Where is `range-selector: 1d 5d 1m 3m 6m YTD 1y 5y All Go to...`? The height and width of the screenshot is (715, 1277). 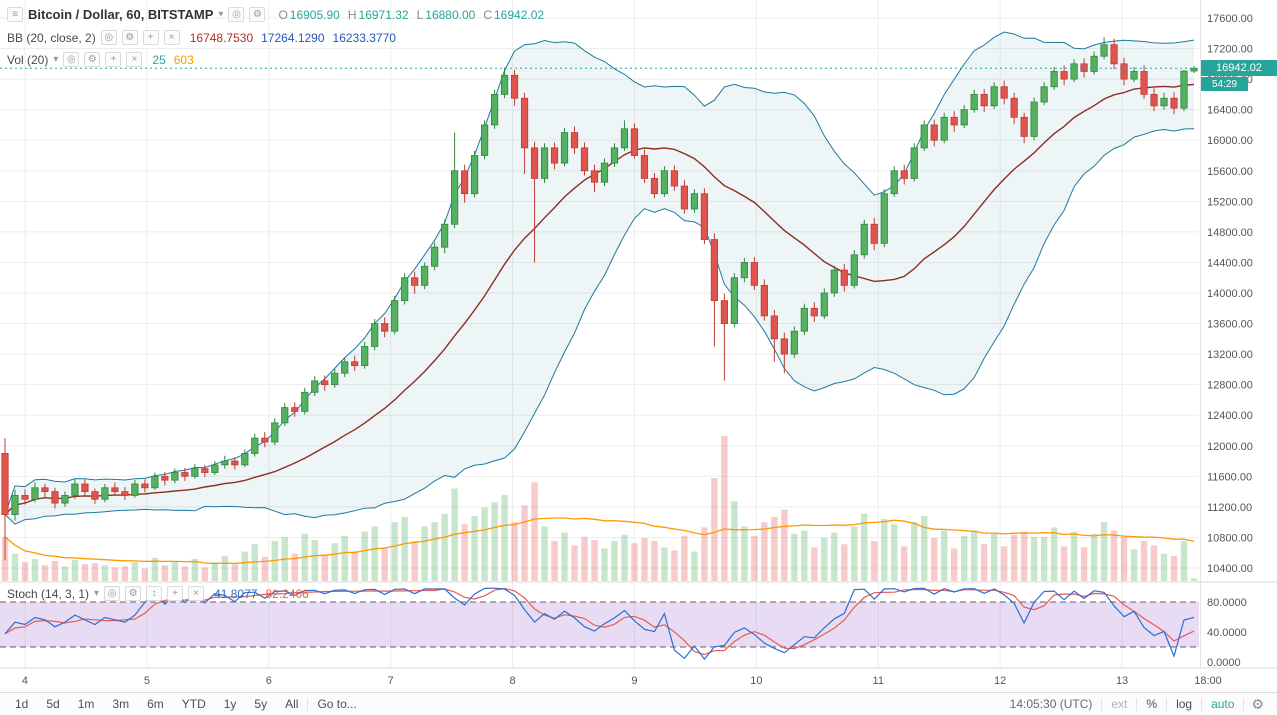
range-selector: 1d 5d 1m 3m 6m YTD 1y 5y All Go to... is located at coordinates (186, 704).